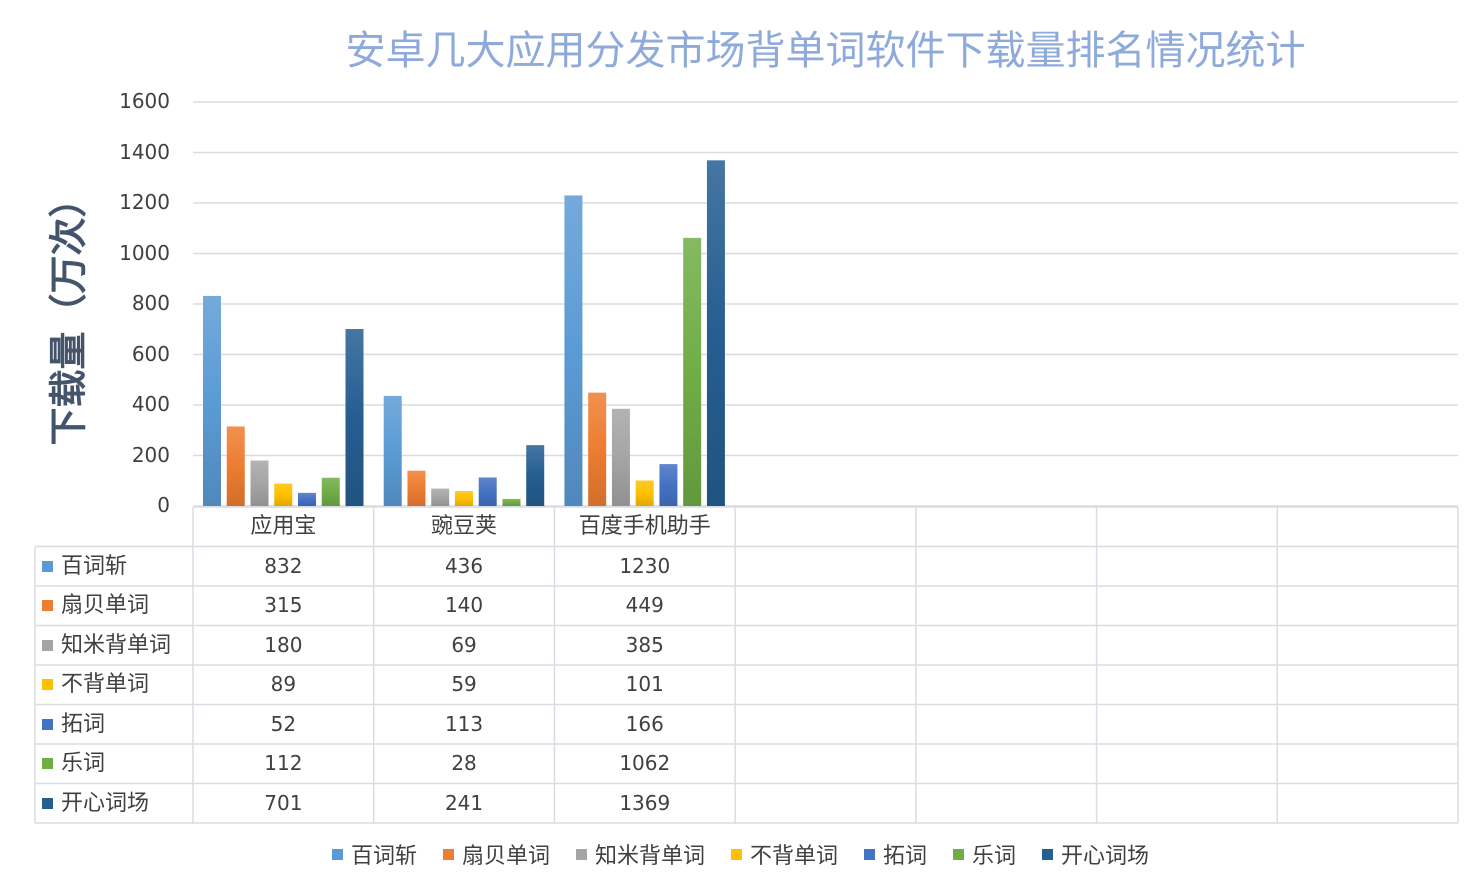 The height and width of the screenshot is (889, 1481). Describe the element at coordinates (150, 353) in the screenshot. I see `y-tick-label: 600` at that location.